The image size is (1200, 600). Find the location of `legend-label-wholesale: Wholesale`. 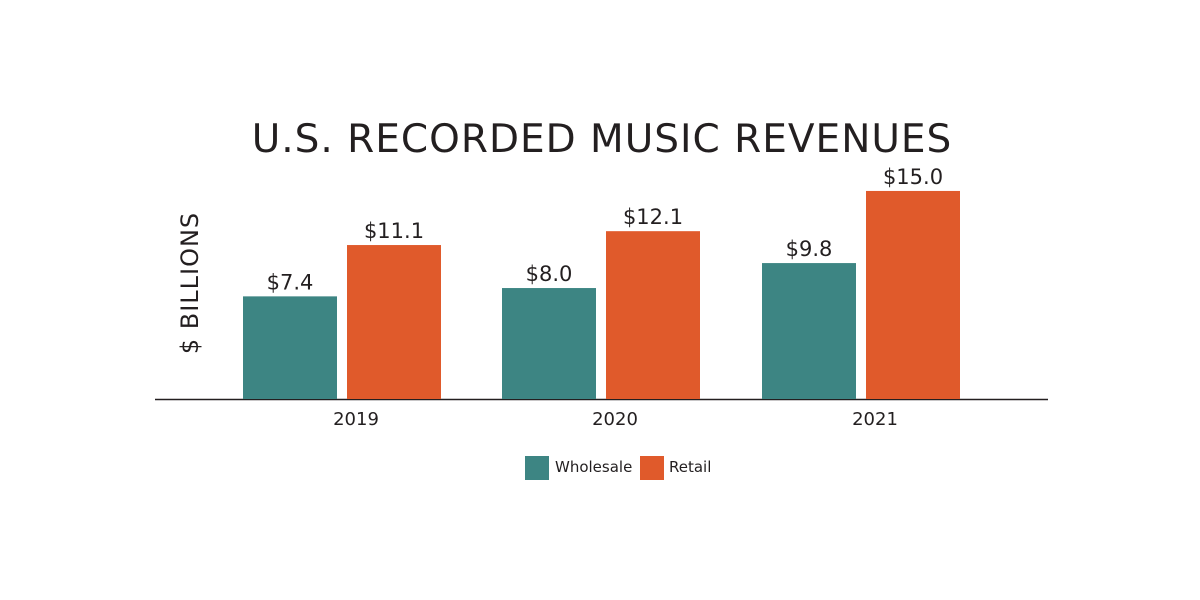

legend-label-wholesale: Wholesale is located at coordinates (593, 467).